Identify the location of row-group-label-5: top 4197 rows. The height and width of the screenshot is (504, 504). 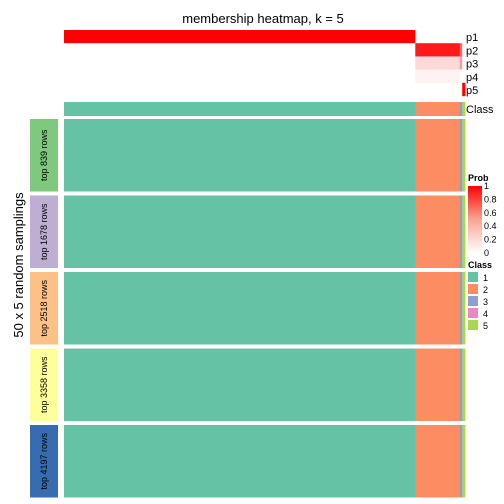
(44, 460).